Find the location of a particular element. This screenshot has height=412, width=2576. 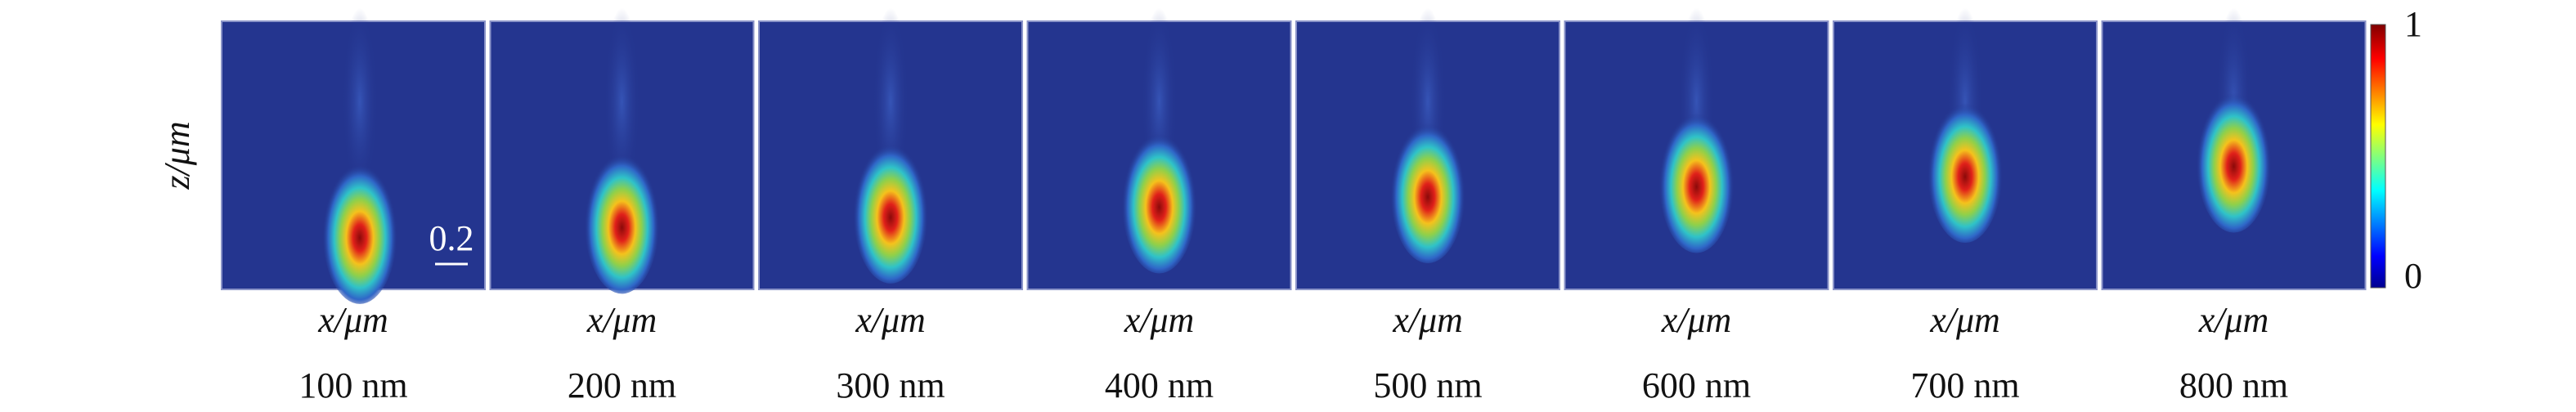

colorbar-max: 1 is located at coordinates (2413, 24).